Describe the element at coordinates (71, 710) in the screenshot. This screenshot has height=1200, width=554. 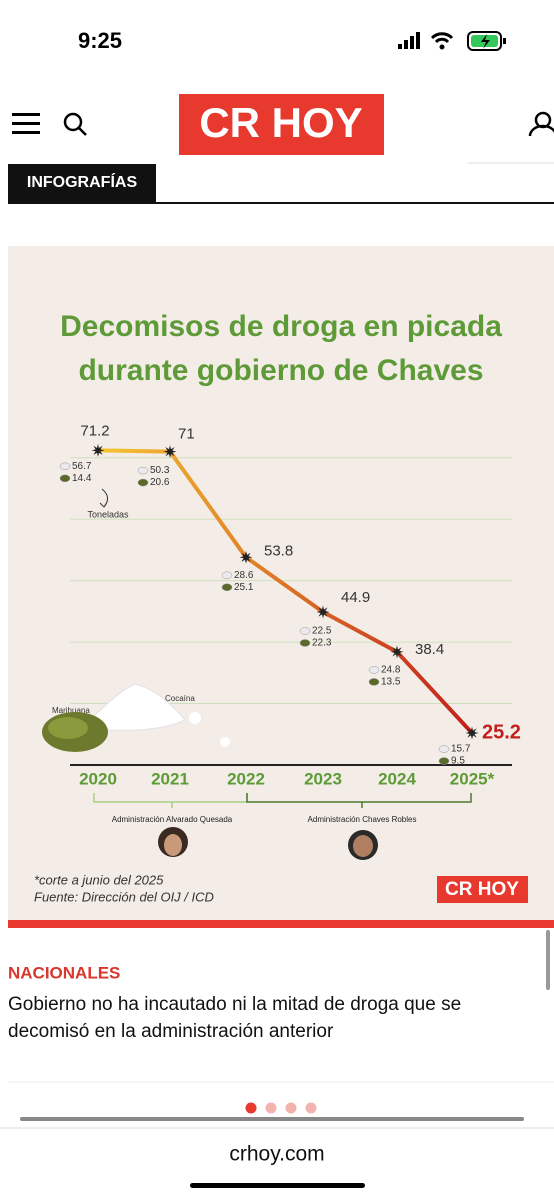
I see `annotation: Marihuana` at that location.